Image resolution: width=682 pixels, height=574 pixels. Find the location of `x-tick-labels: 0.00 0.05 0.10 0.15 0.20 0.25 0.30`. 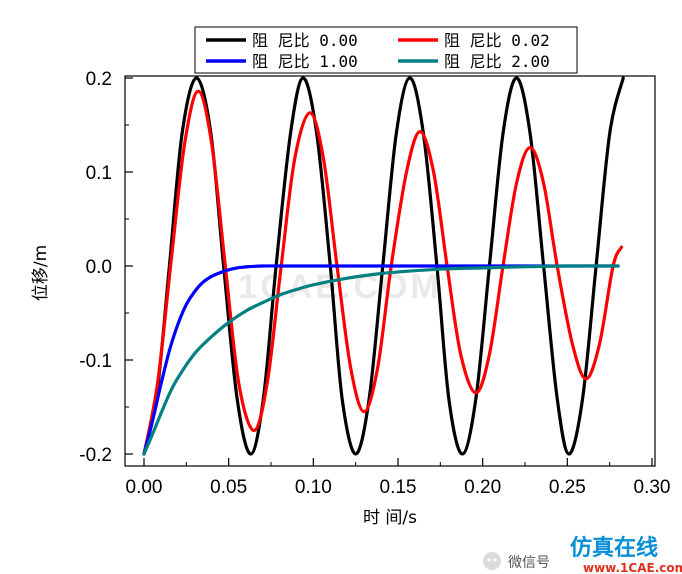

x-tick-labels: 0.00 0.05 0.10 0.15 0.20 0.25 0.30 is located at coordinates (398, 487).